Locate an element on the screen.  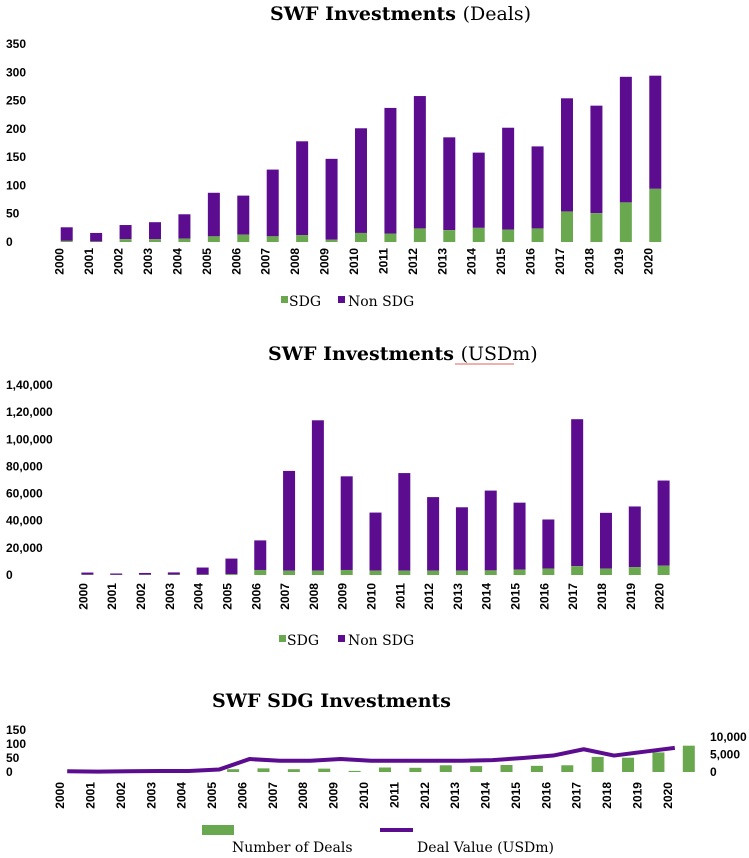
y-tick-label: 60,000 is located at coordinates (24, 494).